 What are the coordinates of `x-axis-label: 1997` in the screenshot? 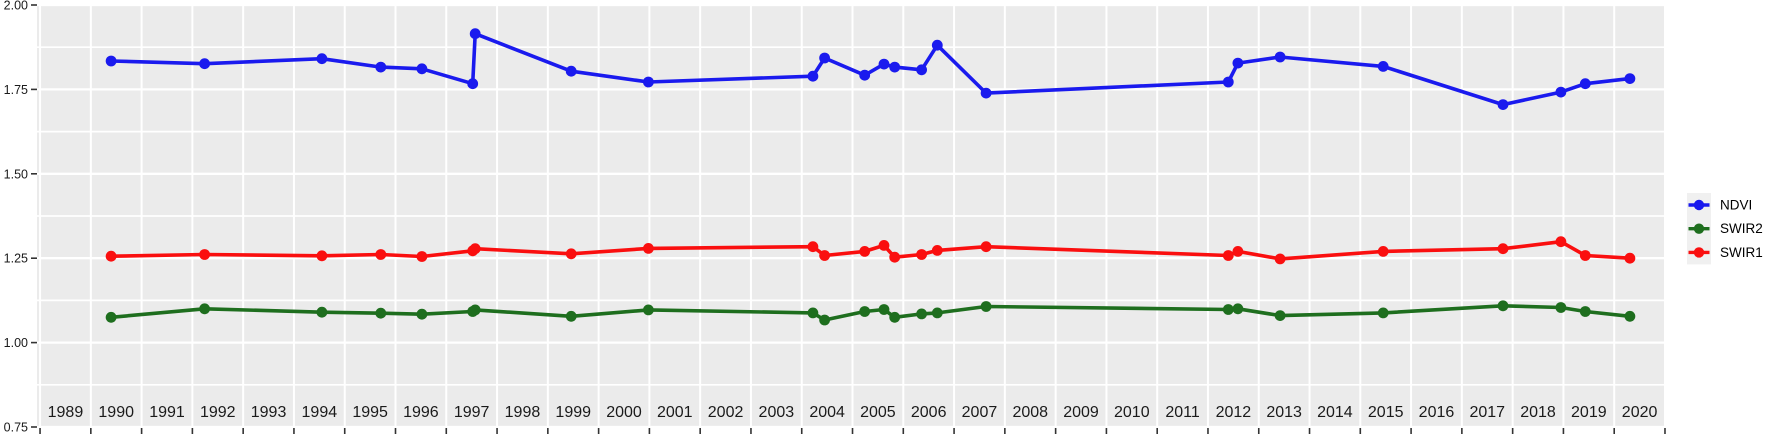 It's located at (472, 412).